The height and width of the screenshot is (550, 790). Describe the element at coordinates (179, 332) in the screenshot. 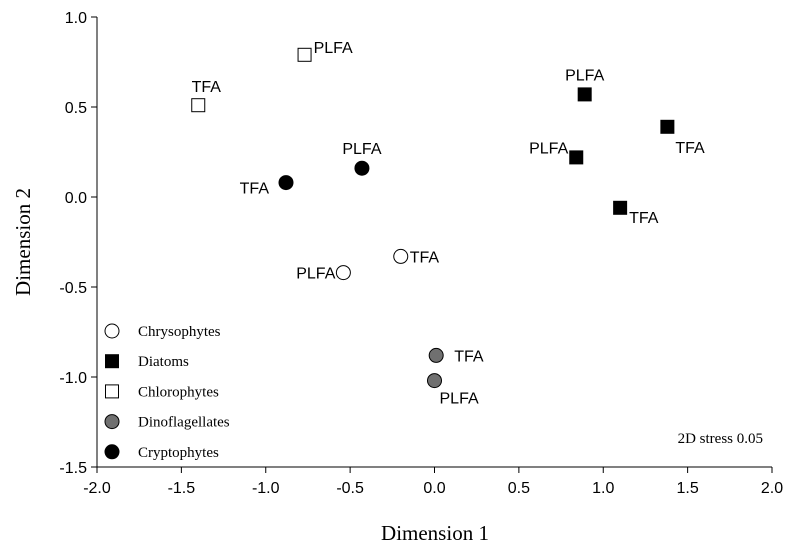

I see `legend-label: Chrysophytes` at that location.